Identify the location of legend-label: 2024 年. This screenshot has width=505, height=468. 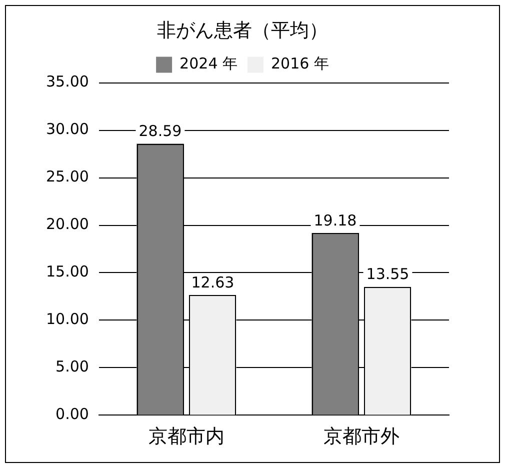
(209, 63).